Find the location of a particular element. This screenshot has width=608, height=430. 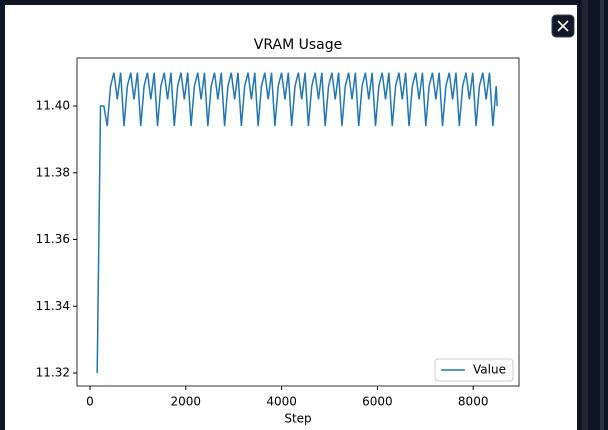

close-icon is located at coordinates (563, 26).